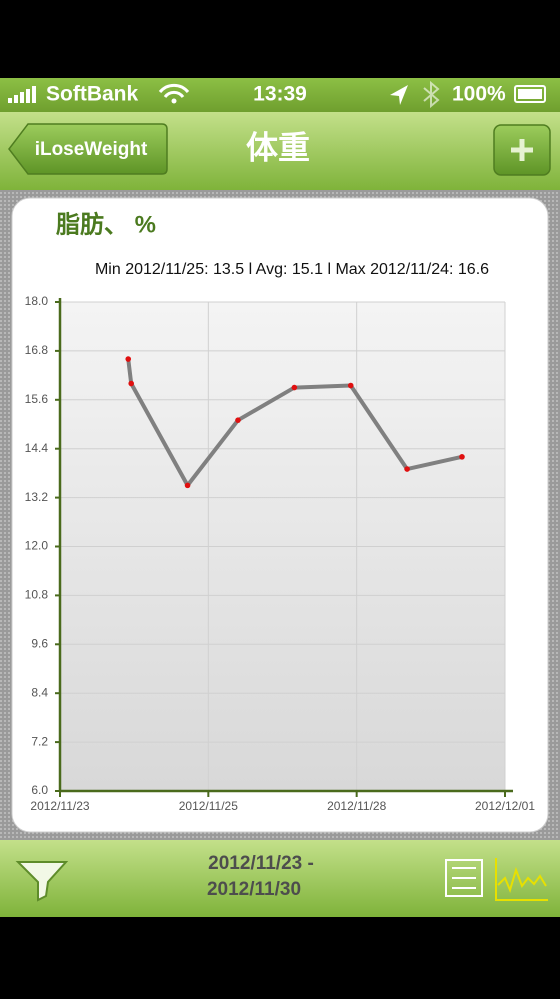 The image size is (560, 999). I want to click on battery: 100%, so click(479, 94).